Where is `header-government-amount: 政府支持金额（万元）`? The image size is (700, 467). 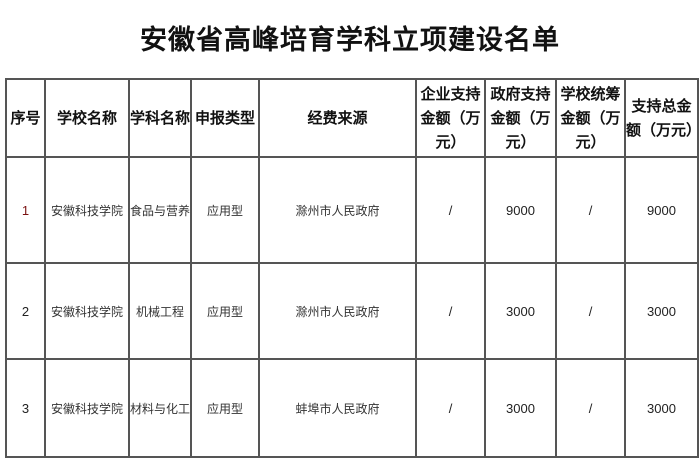
header-government-amount: 政府支持金额（万元） is located at coordinates (520, 118).